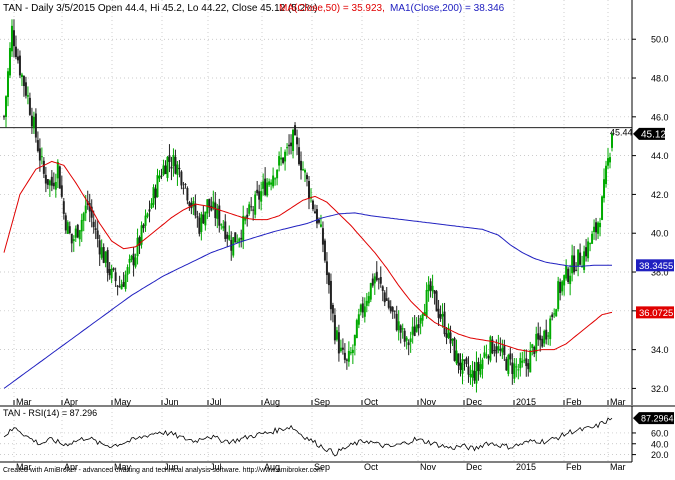  I want to click on price-tick-label: 44.0, so click(660, 156).